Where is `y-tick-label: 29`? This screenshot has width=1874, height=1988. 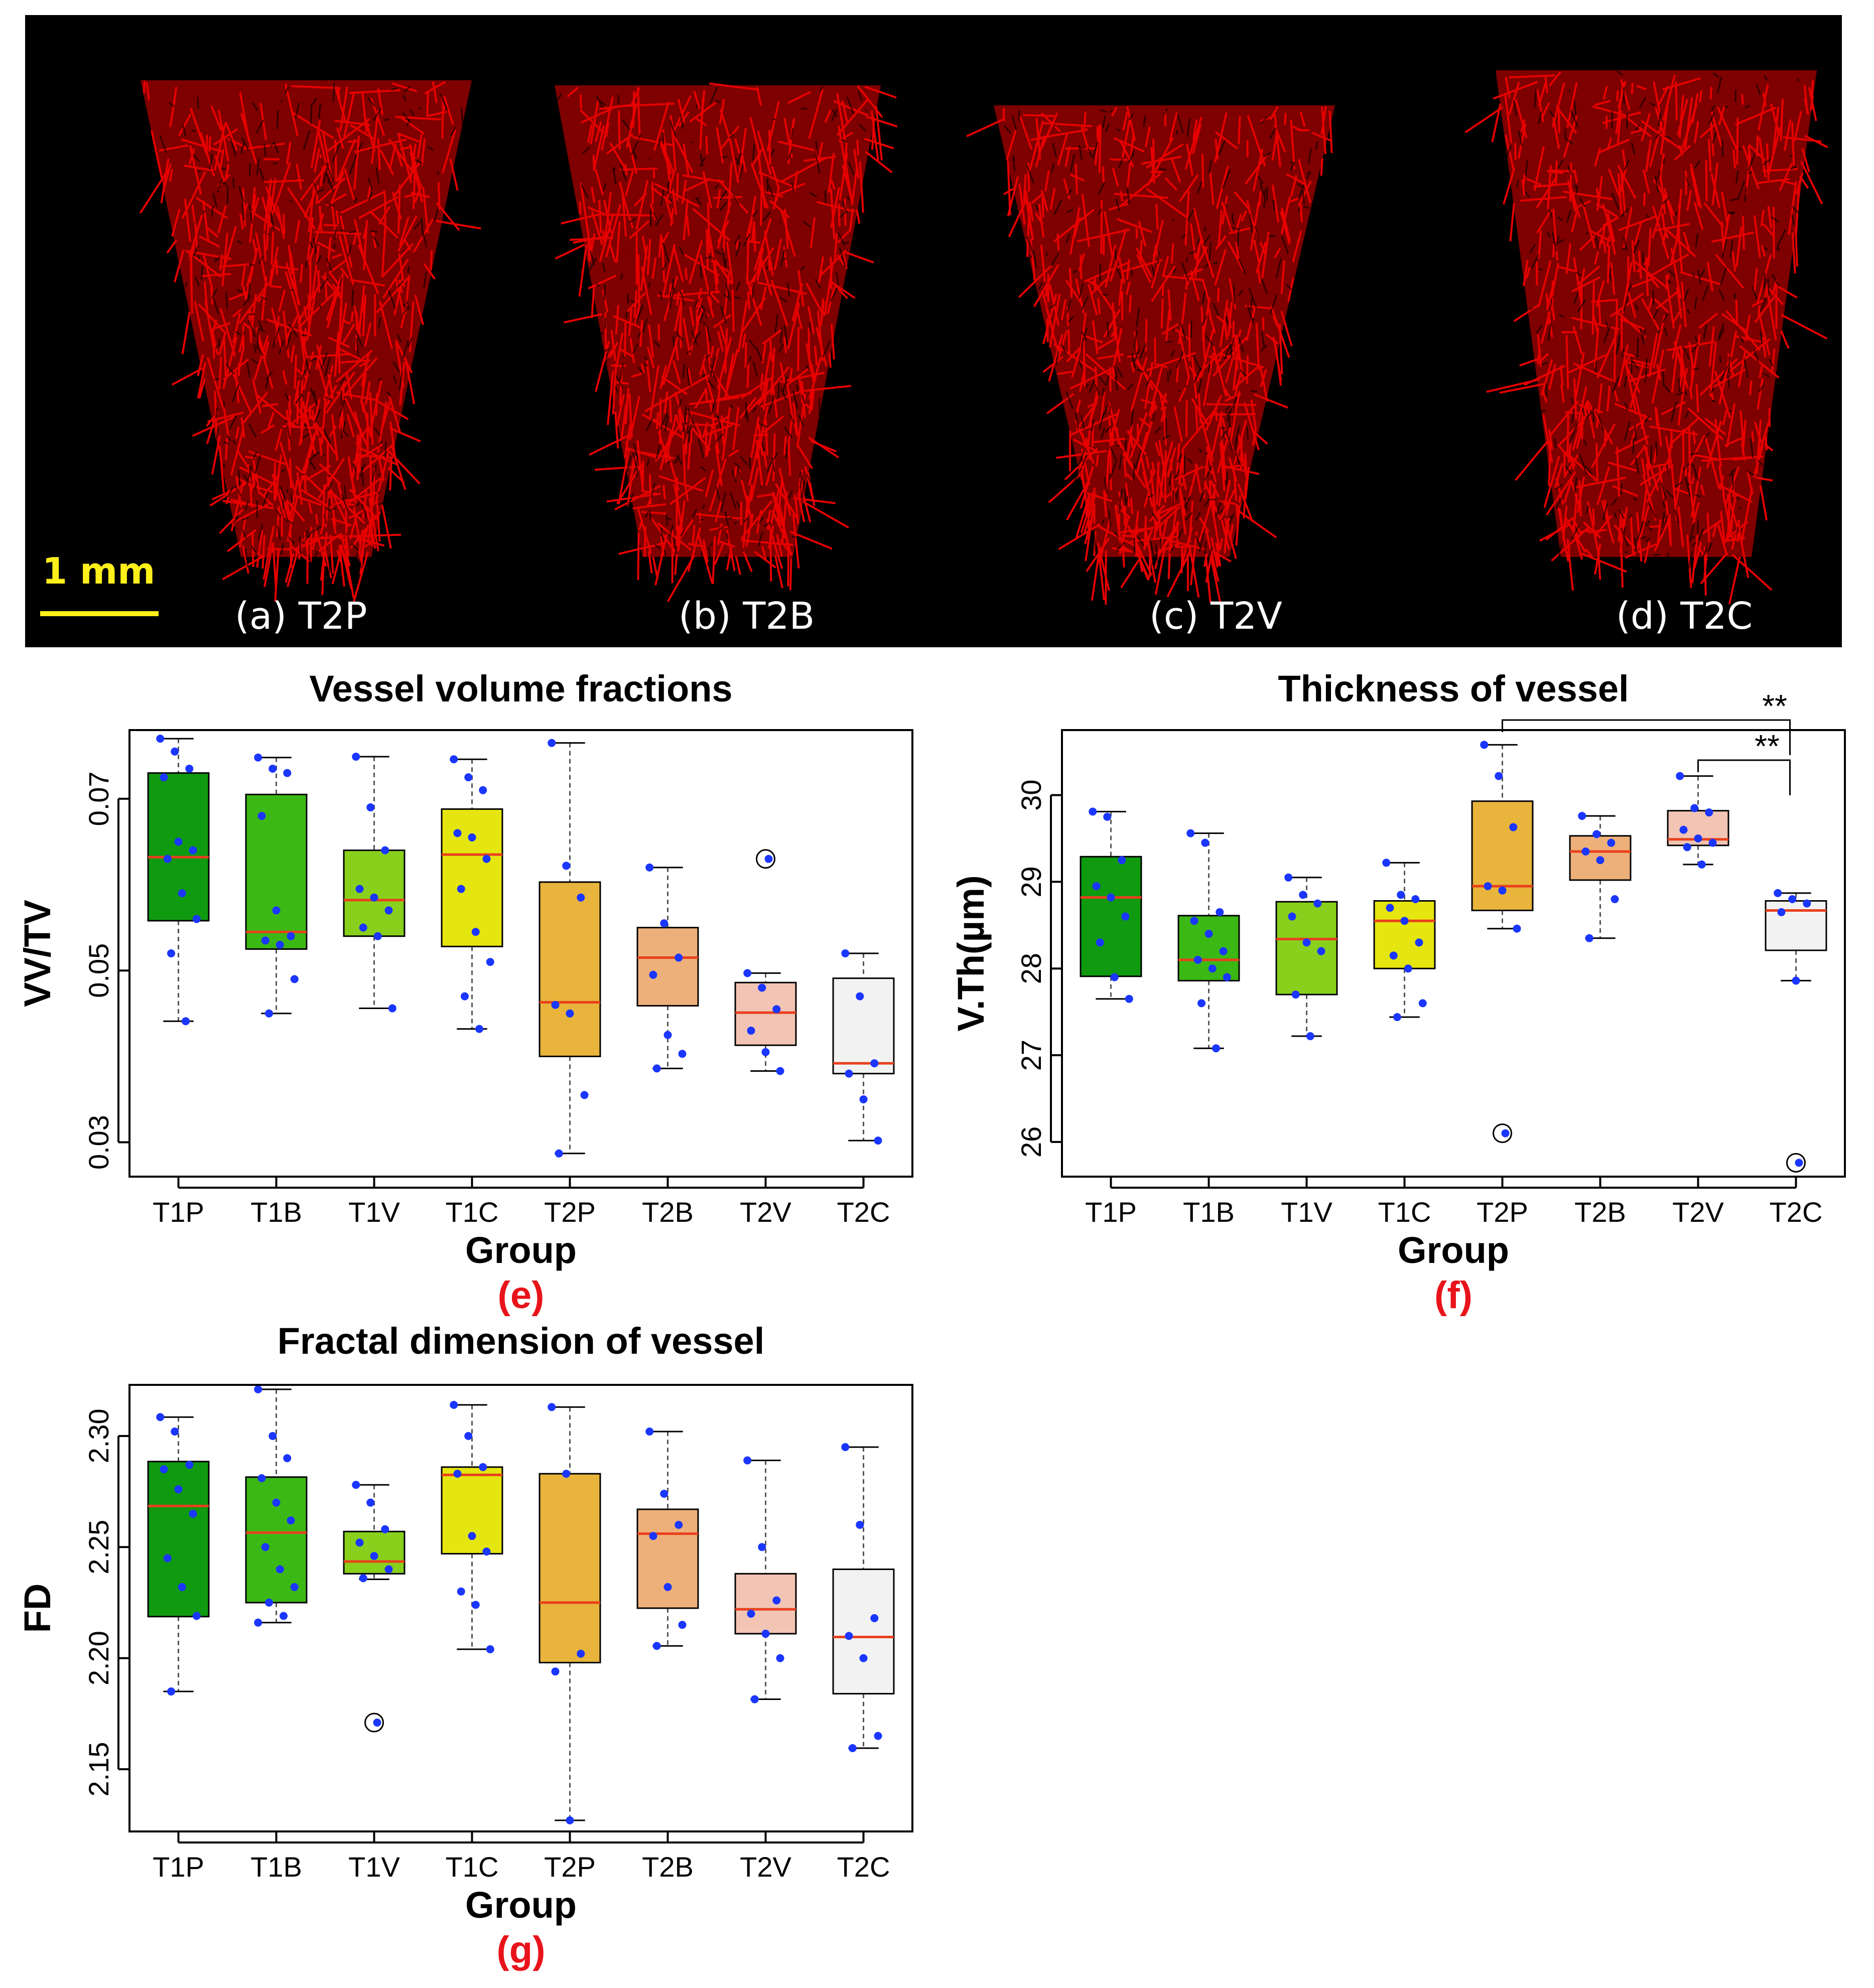
y-tick-label: 29 is located at coordinates (1031, 881).